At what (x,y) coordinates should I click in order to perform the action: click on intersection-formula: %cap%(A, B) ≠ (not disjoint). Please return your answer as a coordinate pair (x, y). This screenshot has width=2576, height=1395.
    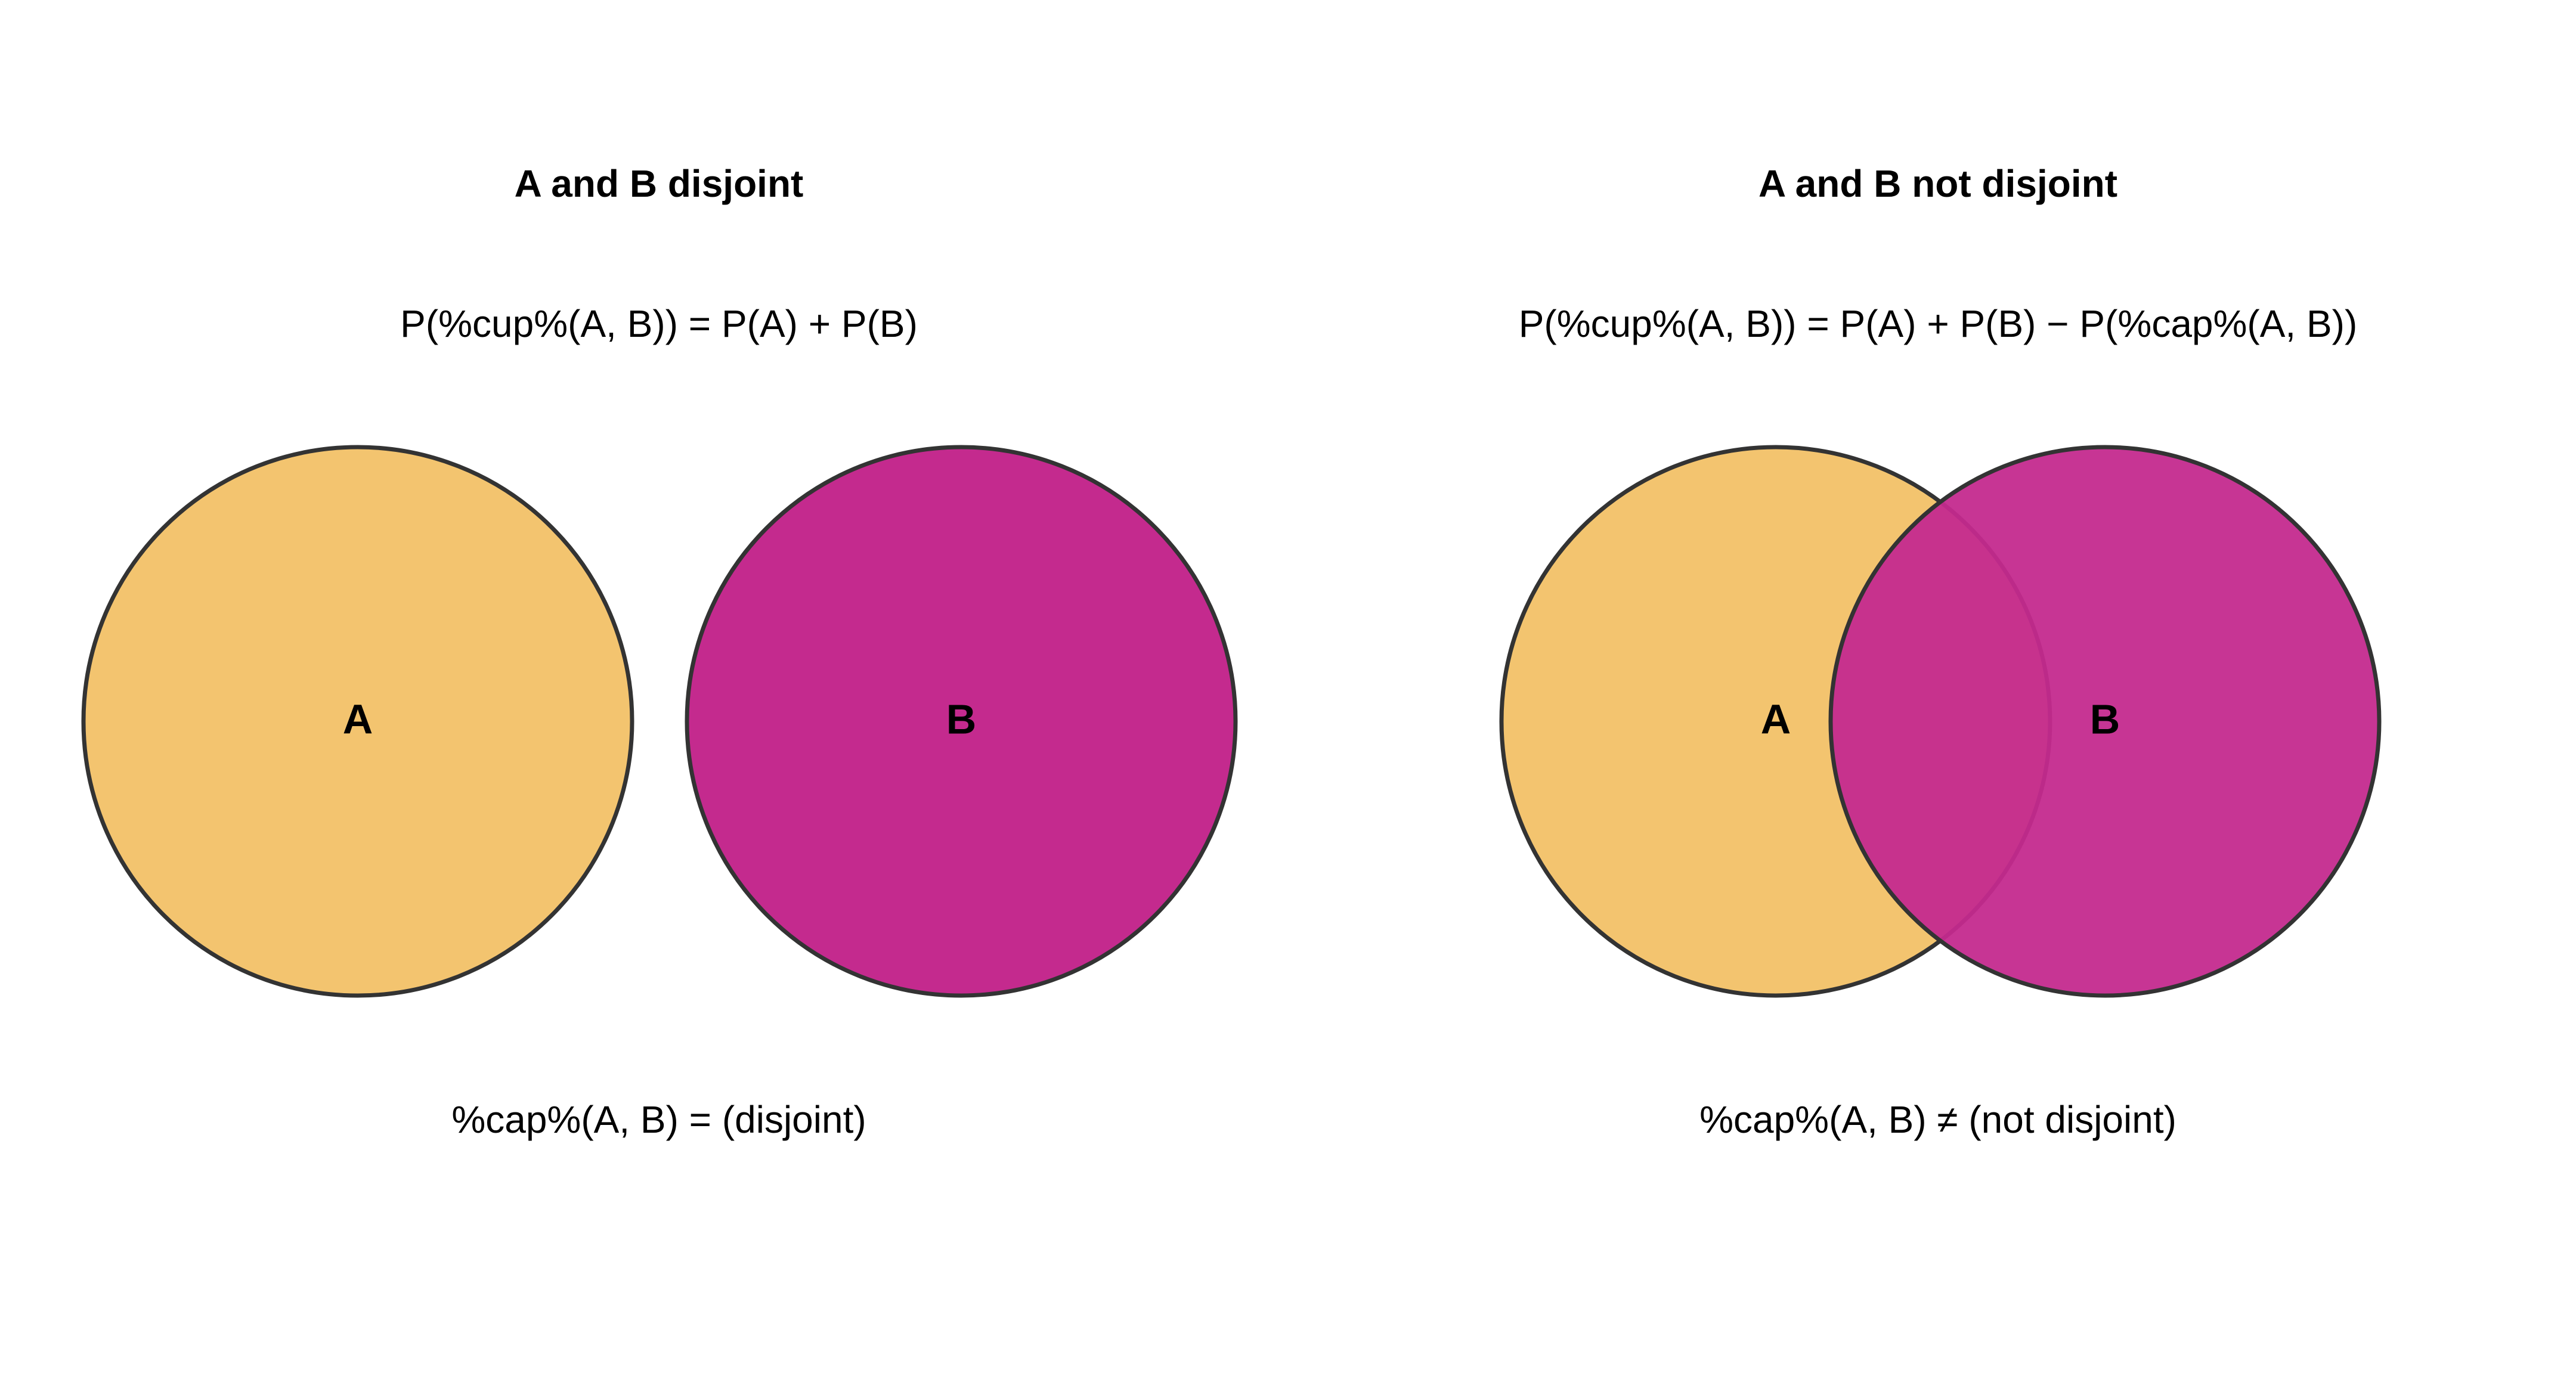
    Looking at the image, I should click on (1937, 1119).